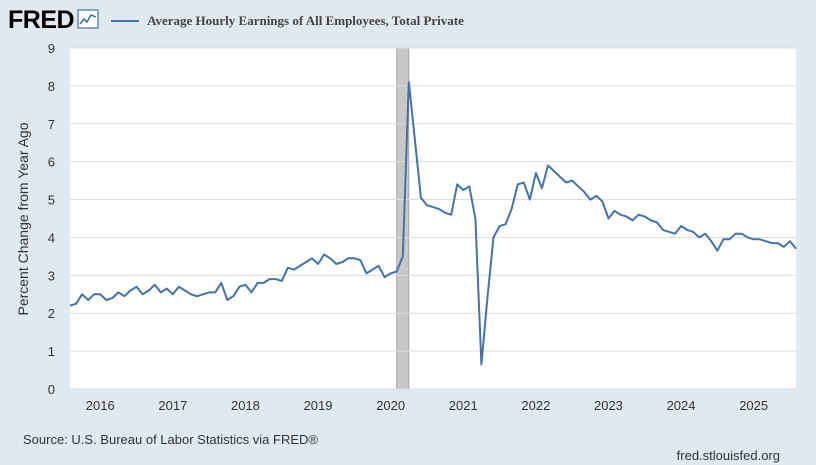 The height and width of the screenshot is (465, 816). What do you see at coordinates (51, 124) in the screenshot?
I see `y-tick-label: 7` at bounding box center [51, 124].